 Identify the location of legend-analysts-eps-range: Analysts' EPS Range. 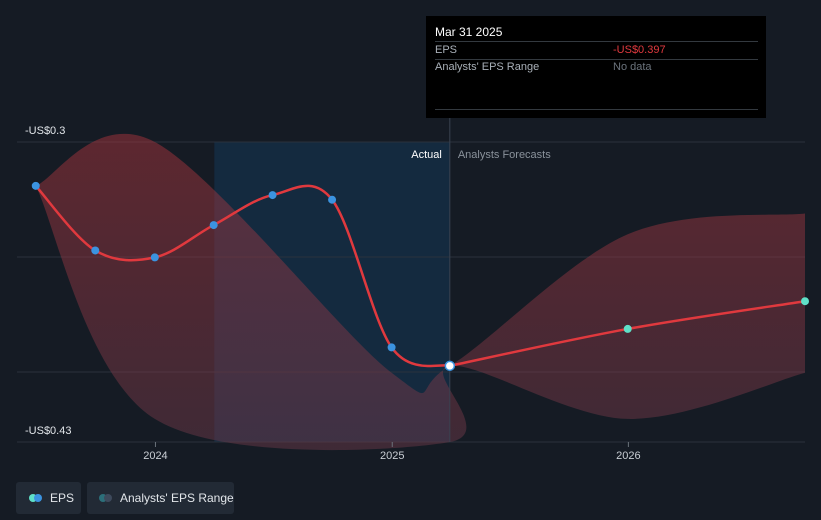
(160, 498).